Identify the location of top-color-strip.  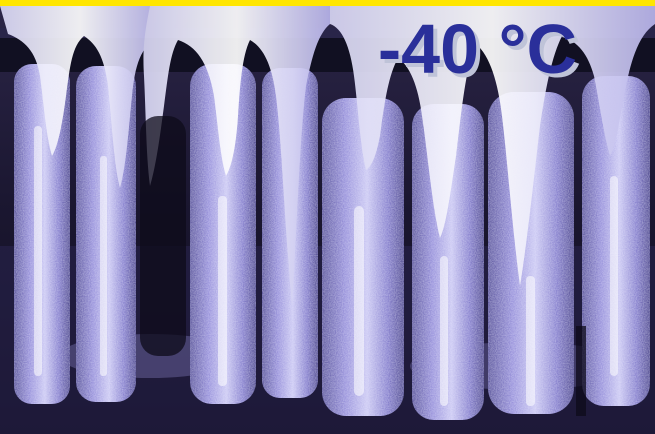
(327, 3).